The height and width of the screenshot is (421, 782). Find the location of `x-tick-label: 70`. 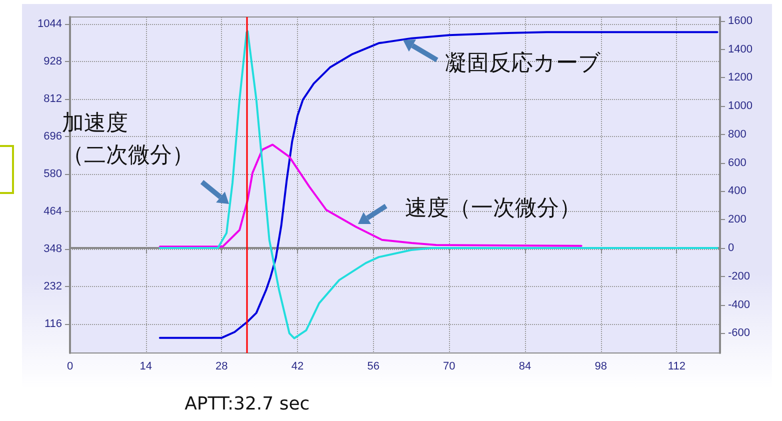

x-tick-label: 70 is located at coordinates (449, 366).